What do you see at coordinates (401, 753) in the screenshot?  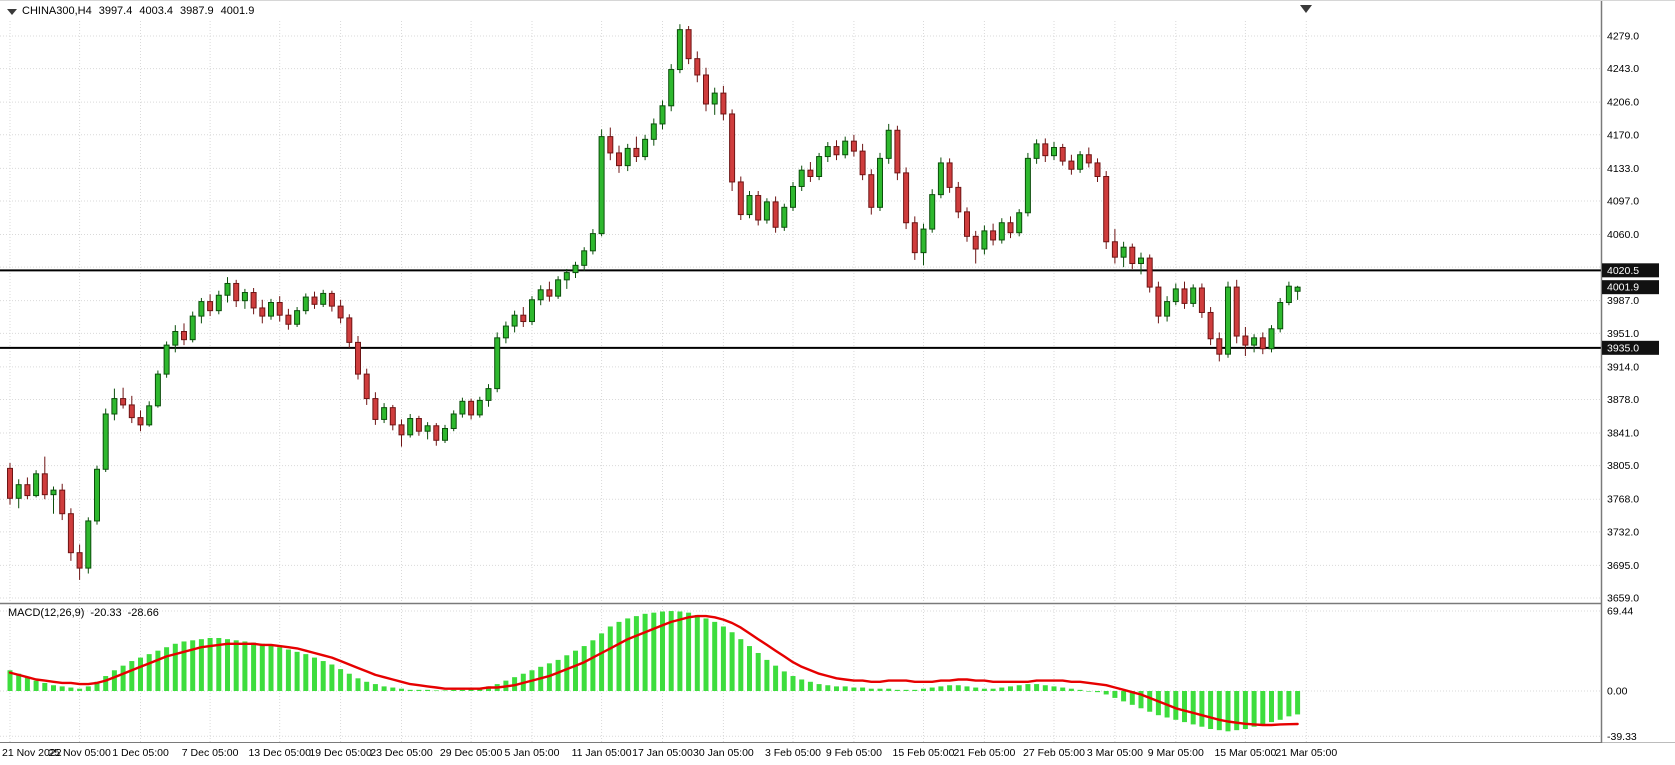 I see `svg-text: 23 Dec 05:00` at bounding box center [401, 753].